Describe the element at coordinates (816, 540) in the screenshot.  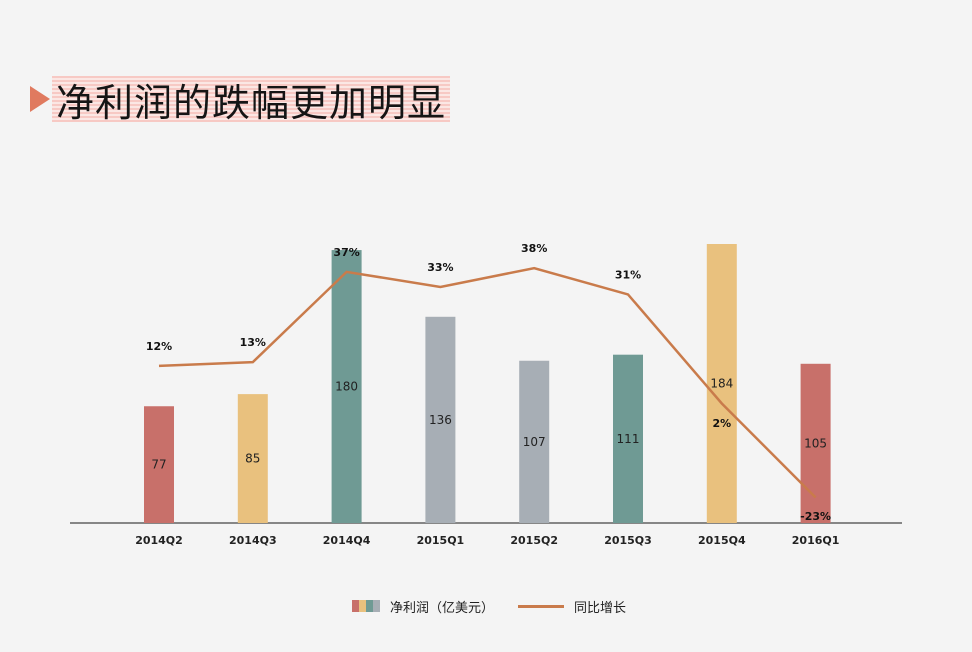
I see `x-tick-label: 2016Q1` at that location.